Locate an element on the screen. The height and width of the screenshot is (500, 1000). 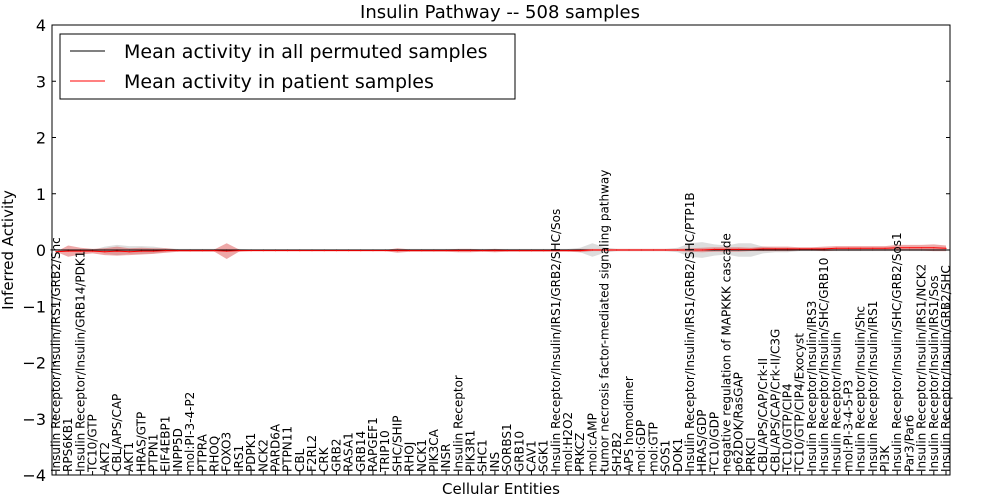
x-tick-label: SORBS1 is located at coordinates (507, 447).